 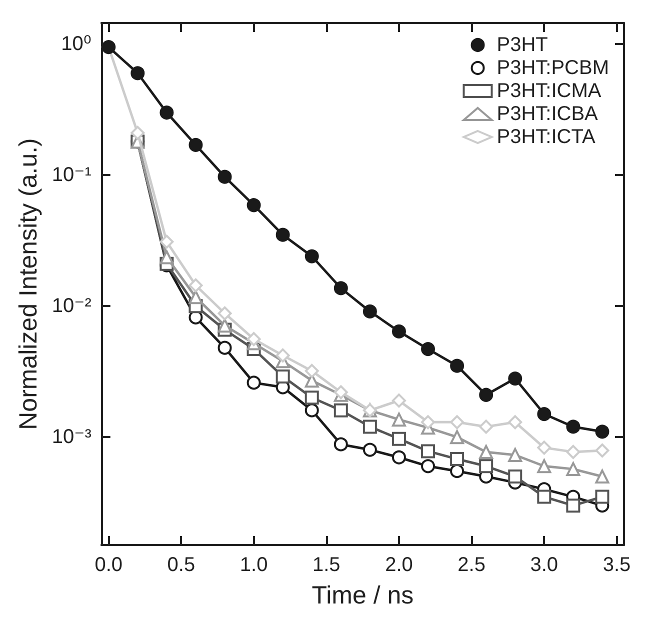 What do you see at coordinates (254, 565) in the screenshot?
I see `x-tick-label: 1.0` at bounding box center [254, 565].